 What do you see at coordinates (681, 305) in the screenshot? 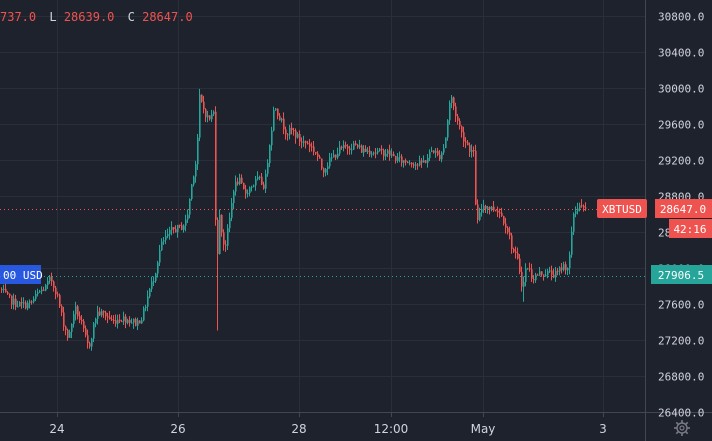
I see `y-tick-label: 27600.0` at bounding box center [681, 305].